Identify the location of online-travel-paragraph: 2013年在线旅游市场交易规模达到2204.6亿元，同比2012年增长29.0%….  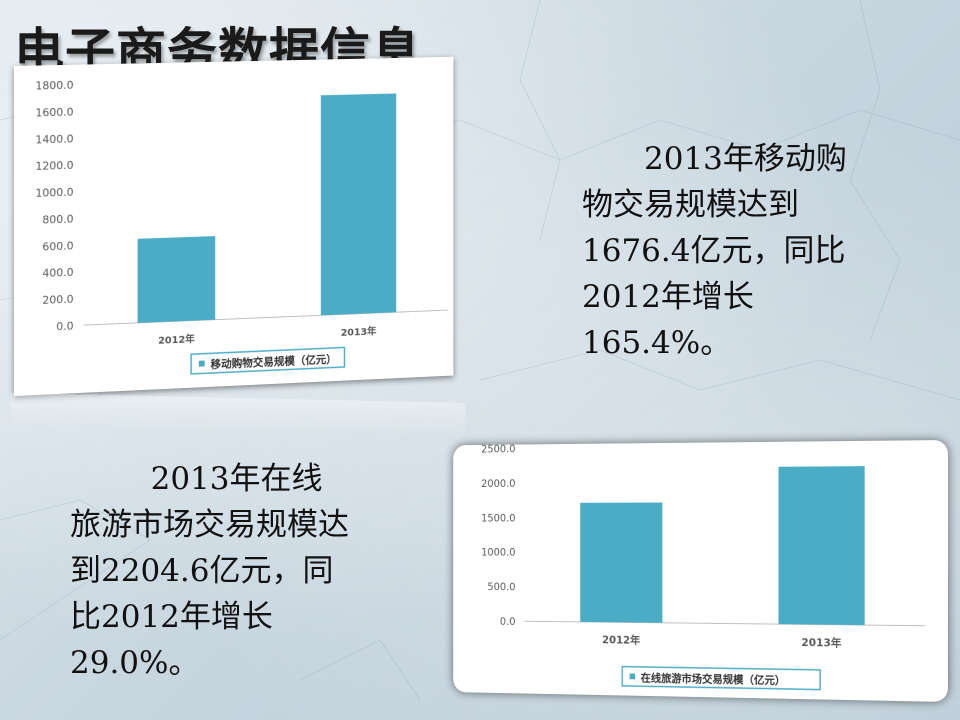
(209, 571).